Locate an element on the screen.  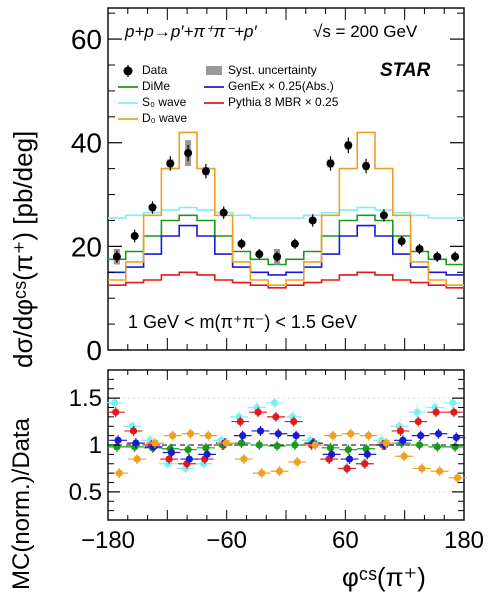
bottom-grid is located at coordinates (286, 445).